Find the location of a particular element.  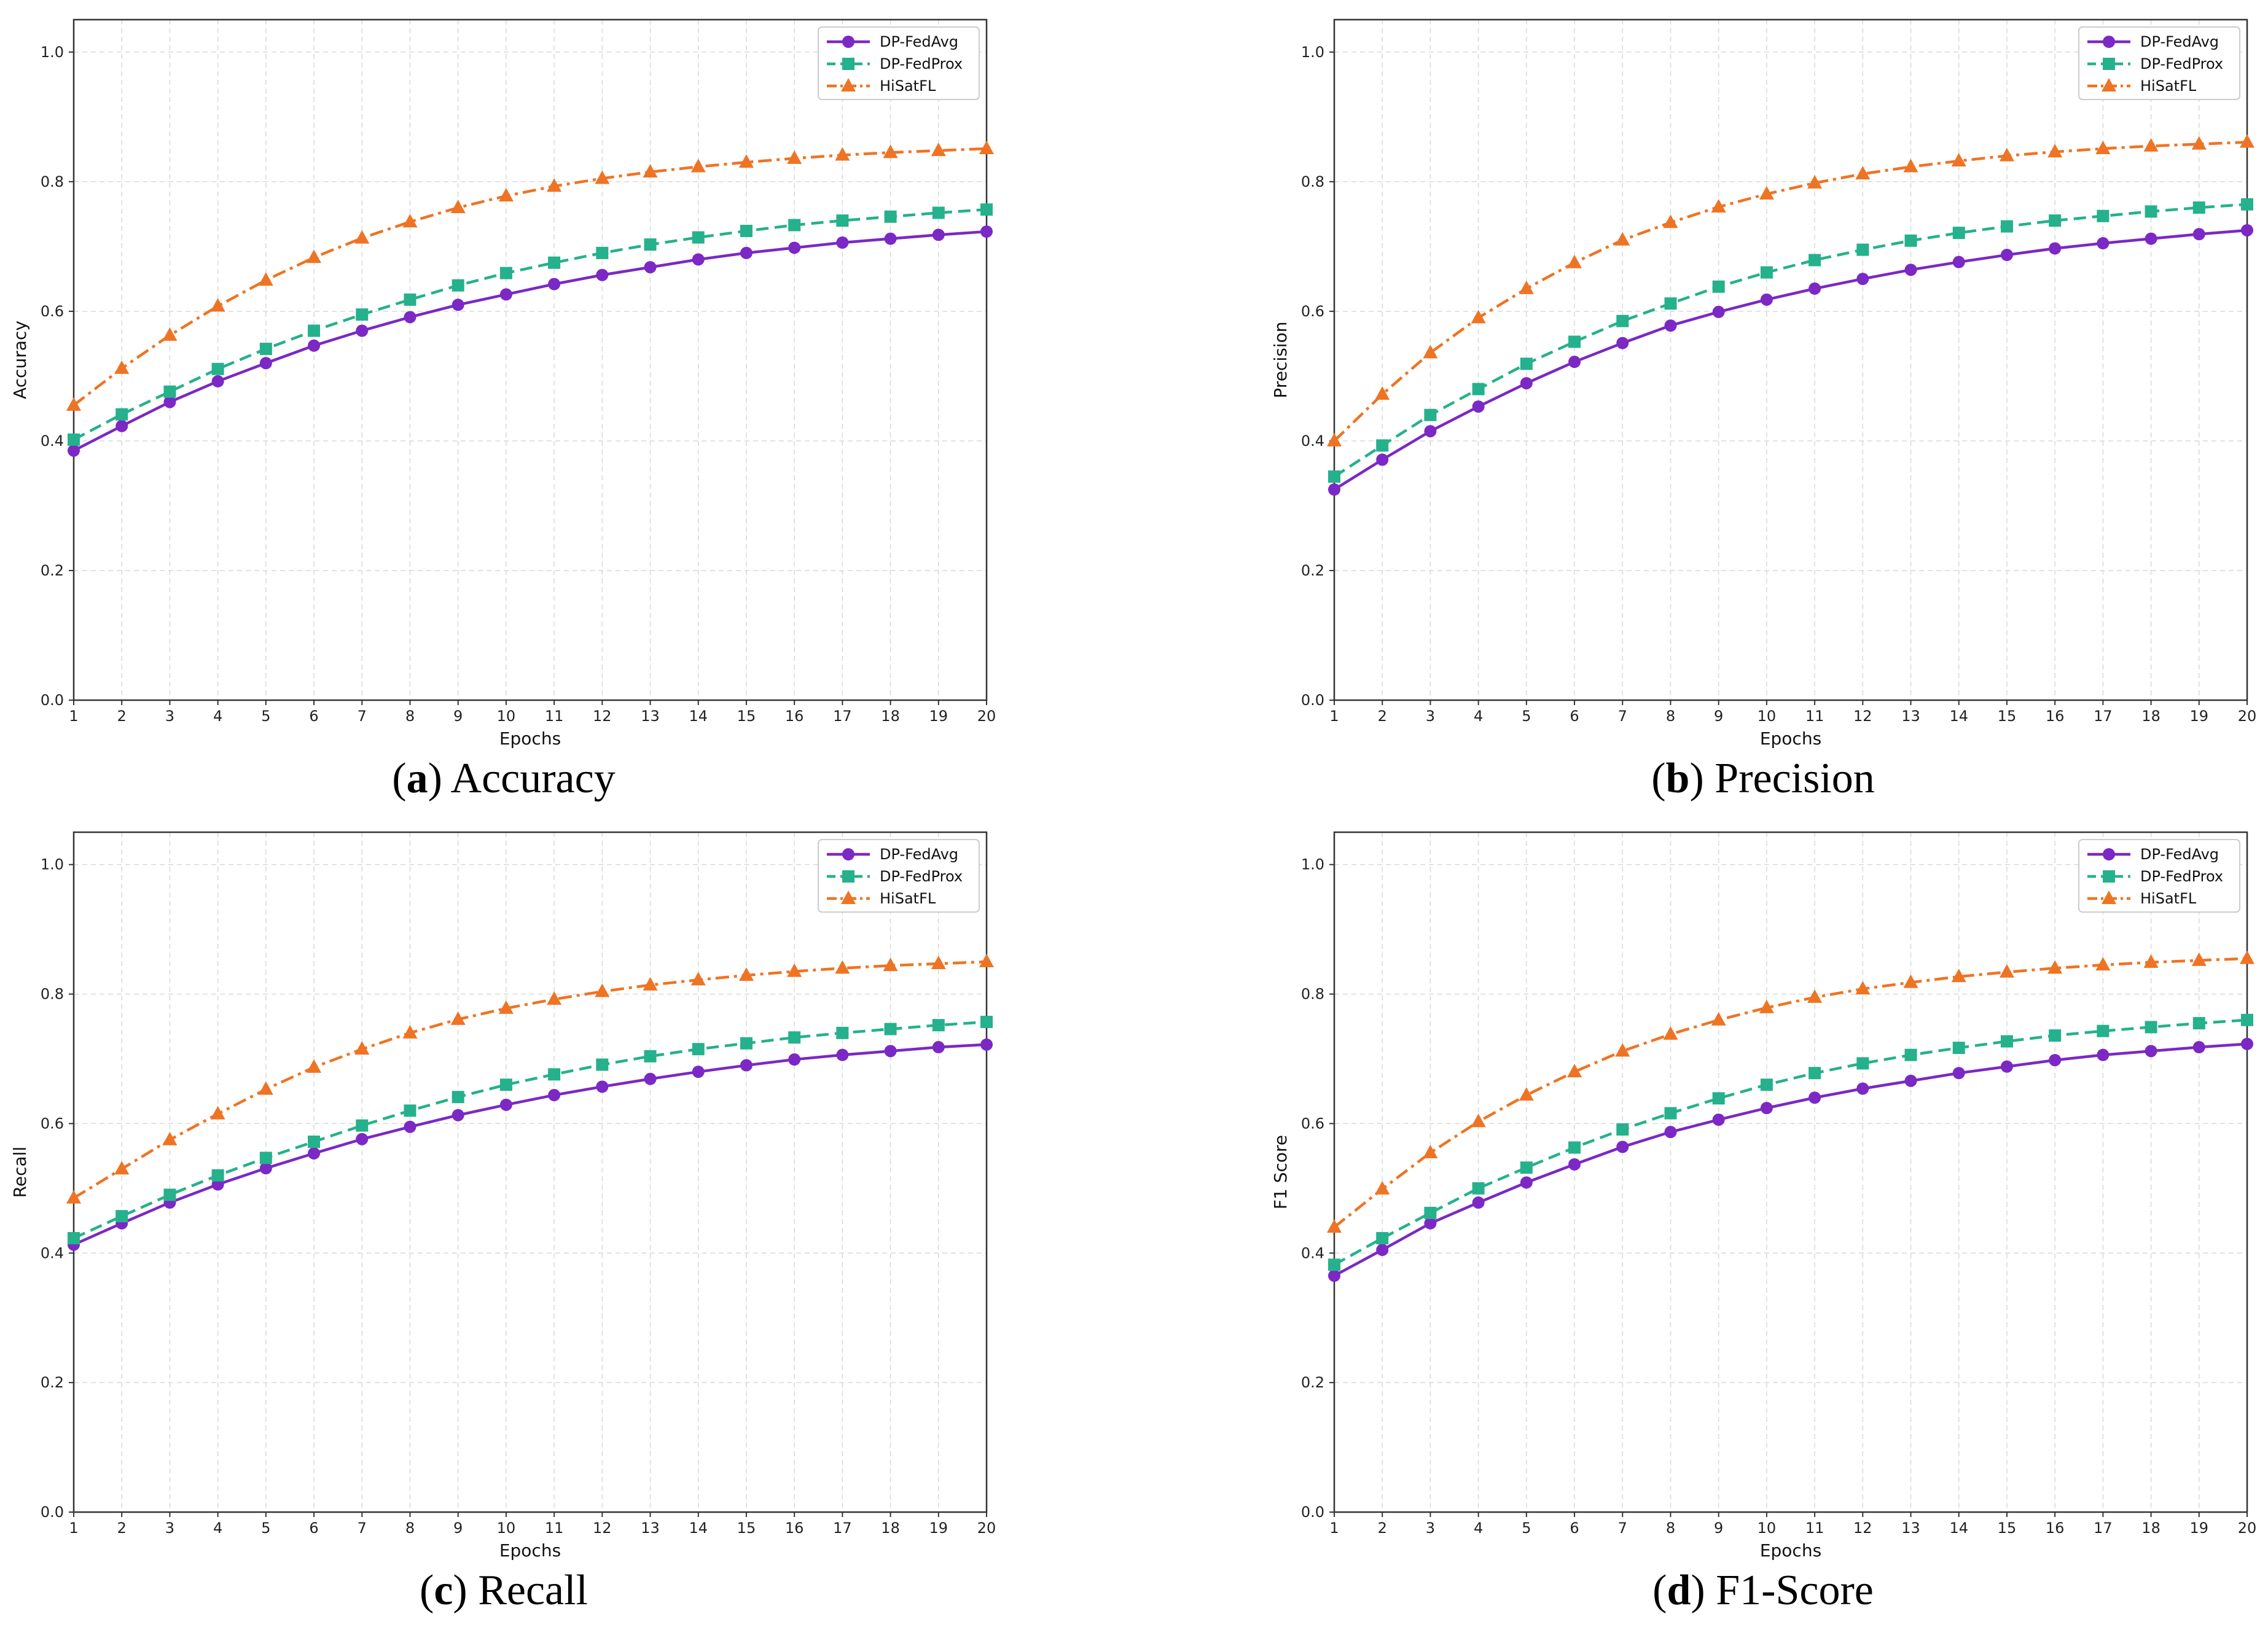

x-tick-label: 14 is located at coordinates (698, 1528).